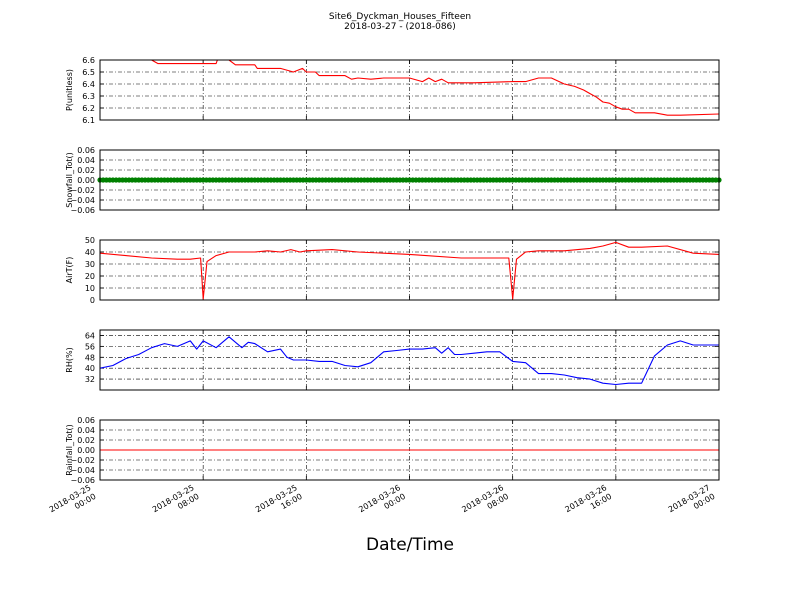 The width and height of the screenshot is (800, 600). Describe the element at coordinates (90, 379) in the screenshot. I see `y-tick-label: 32` at that location.